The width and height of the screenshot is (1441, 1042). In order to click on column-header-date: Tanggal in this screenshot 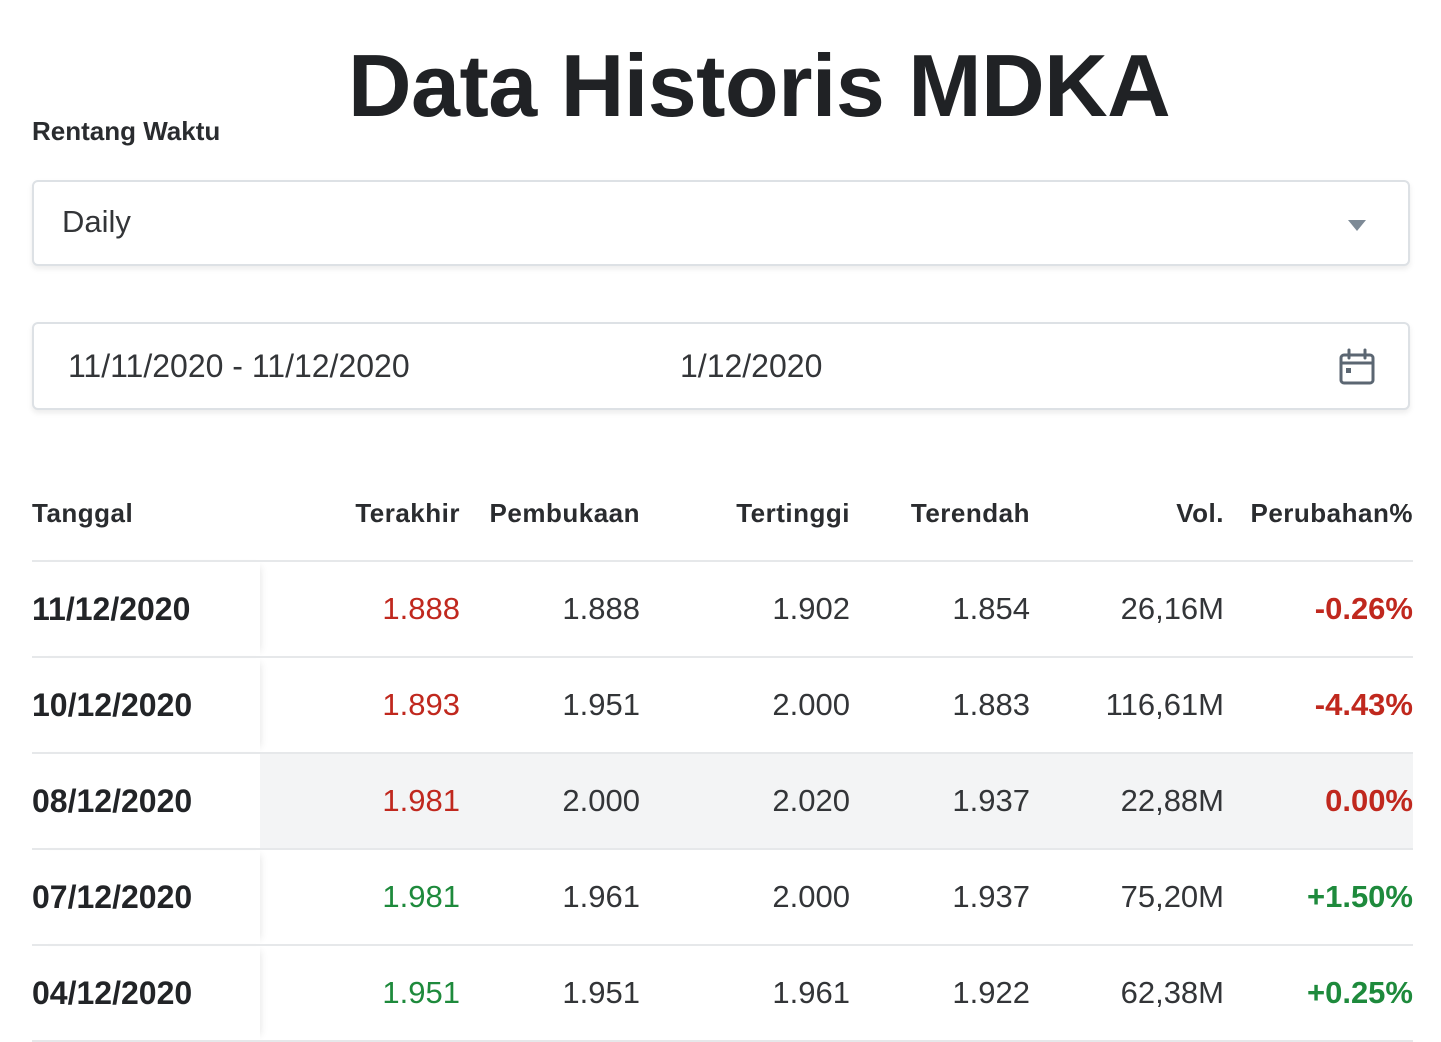, I will do `click(146, 514)`.